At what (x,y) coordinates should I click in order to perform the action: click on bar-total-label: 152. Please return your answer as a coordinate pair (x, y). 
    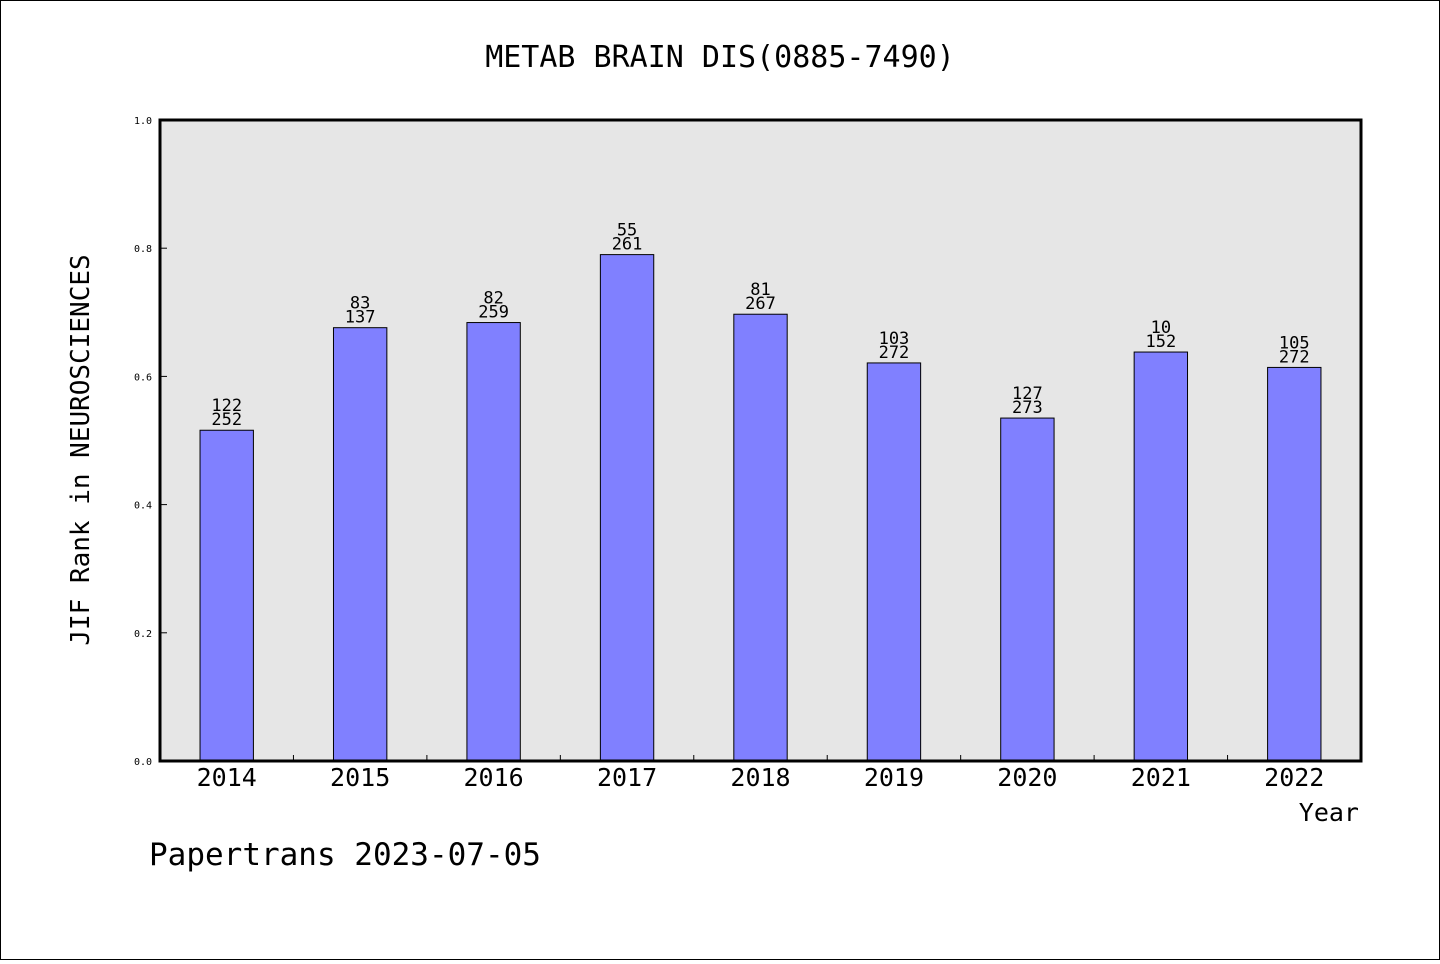
    Looking at the image, I should click on (1160, 342).